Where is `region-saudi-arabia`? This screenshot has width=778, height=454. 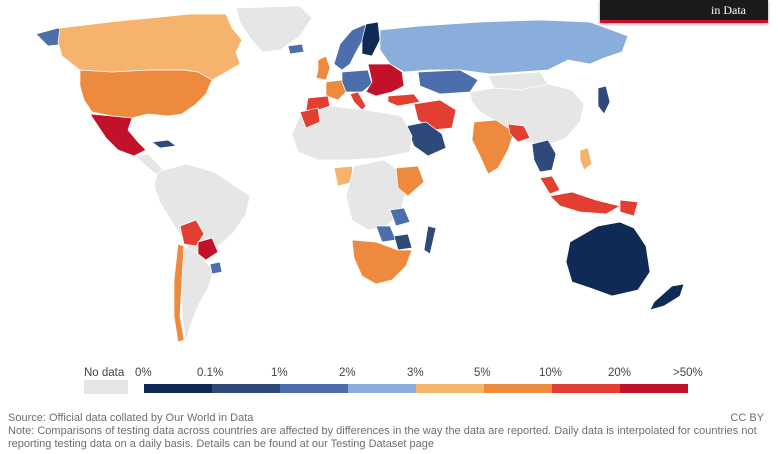 region-saudi-arabia is located at coordinates (426, 139).